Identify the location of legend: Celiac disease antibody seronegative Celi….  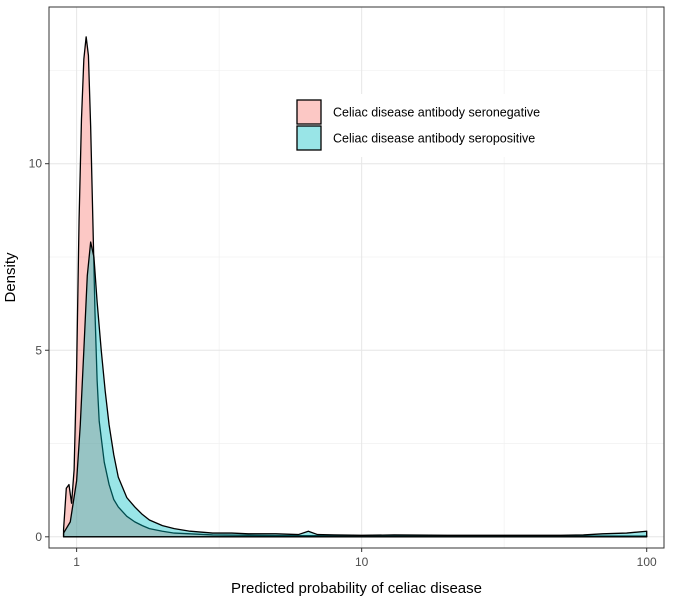
(426, 125).